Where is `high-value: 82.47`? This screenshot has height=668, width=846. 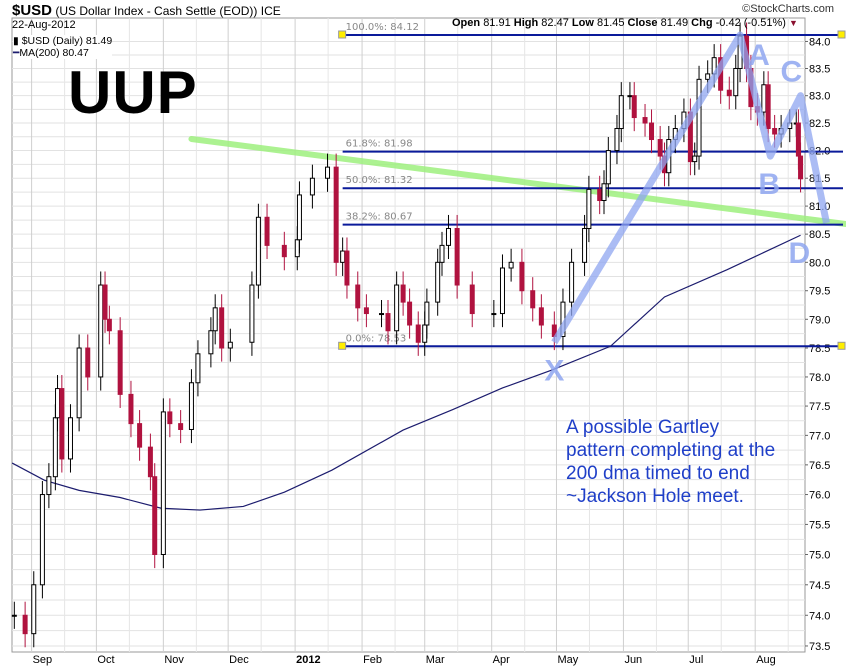
high-value: 82.47 is located at coordinates (555, 23).